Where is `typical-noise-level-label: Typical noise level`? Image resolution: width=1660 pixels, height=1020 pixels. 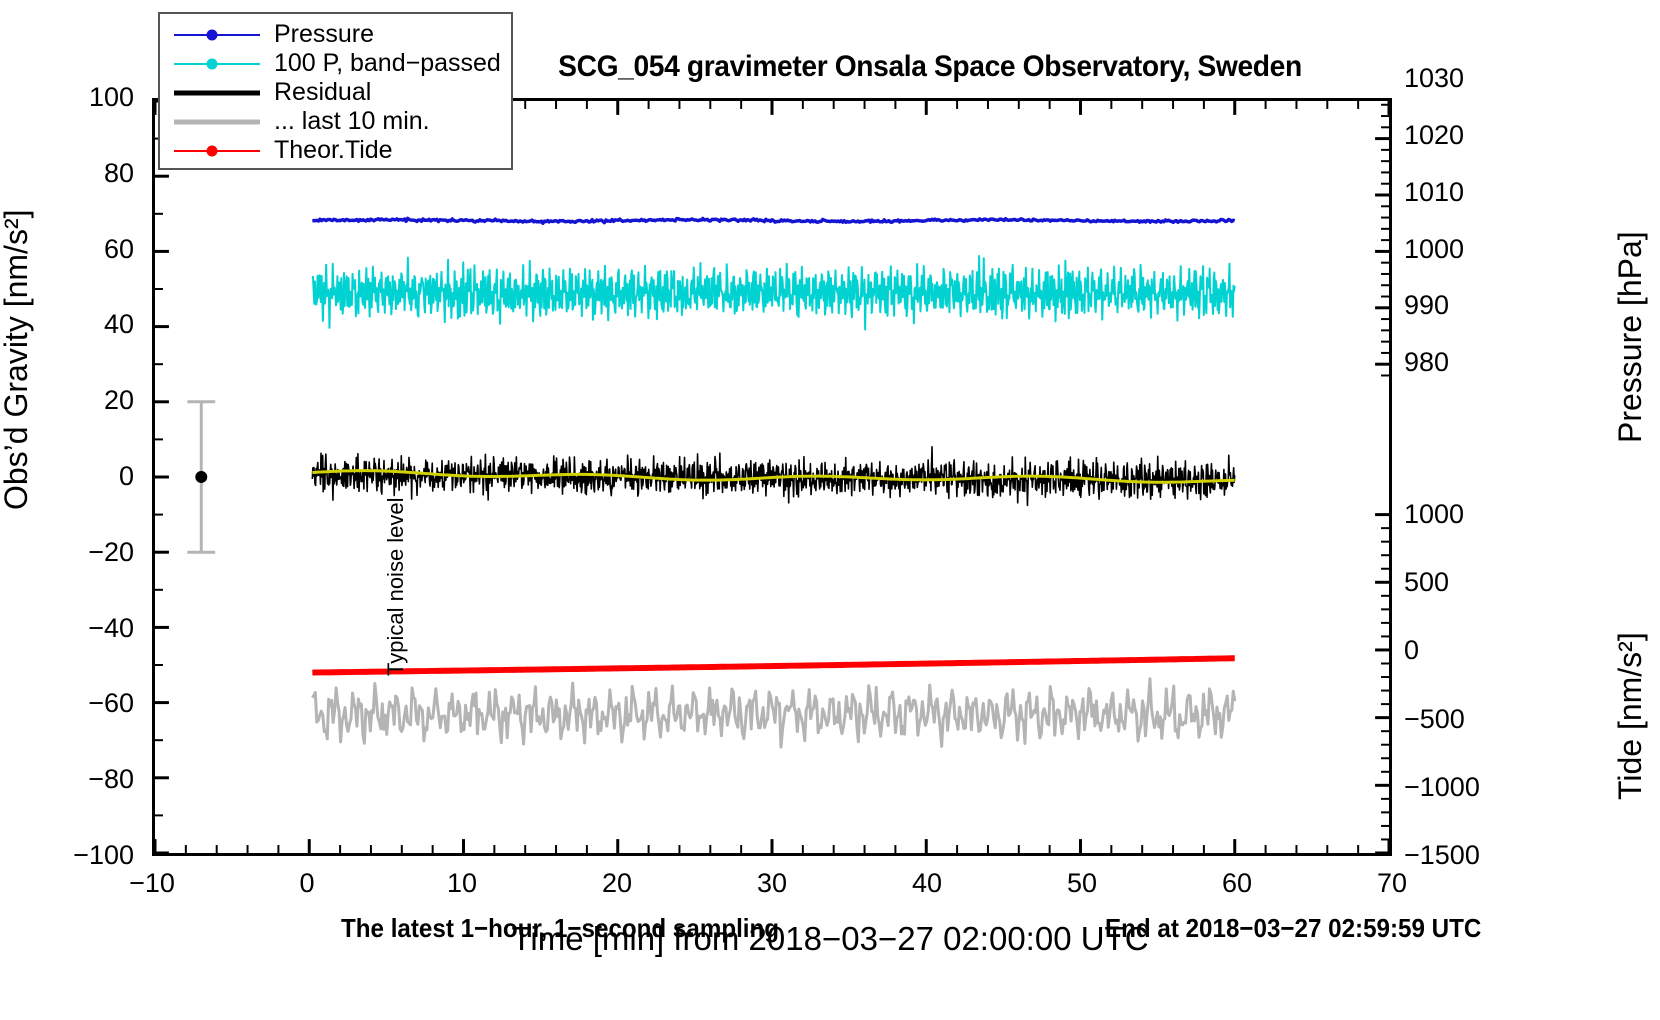 typical-noise-level-label: Typical noise level is located at coordinates (395, 586).